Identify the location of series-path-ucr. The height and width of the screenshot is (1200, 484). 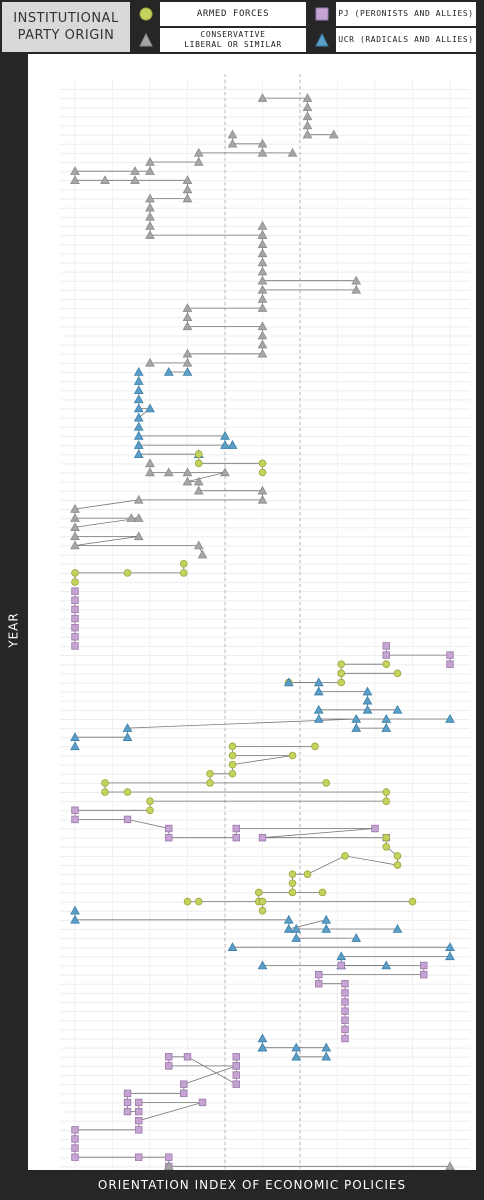
(185, 413).